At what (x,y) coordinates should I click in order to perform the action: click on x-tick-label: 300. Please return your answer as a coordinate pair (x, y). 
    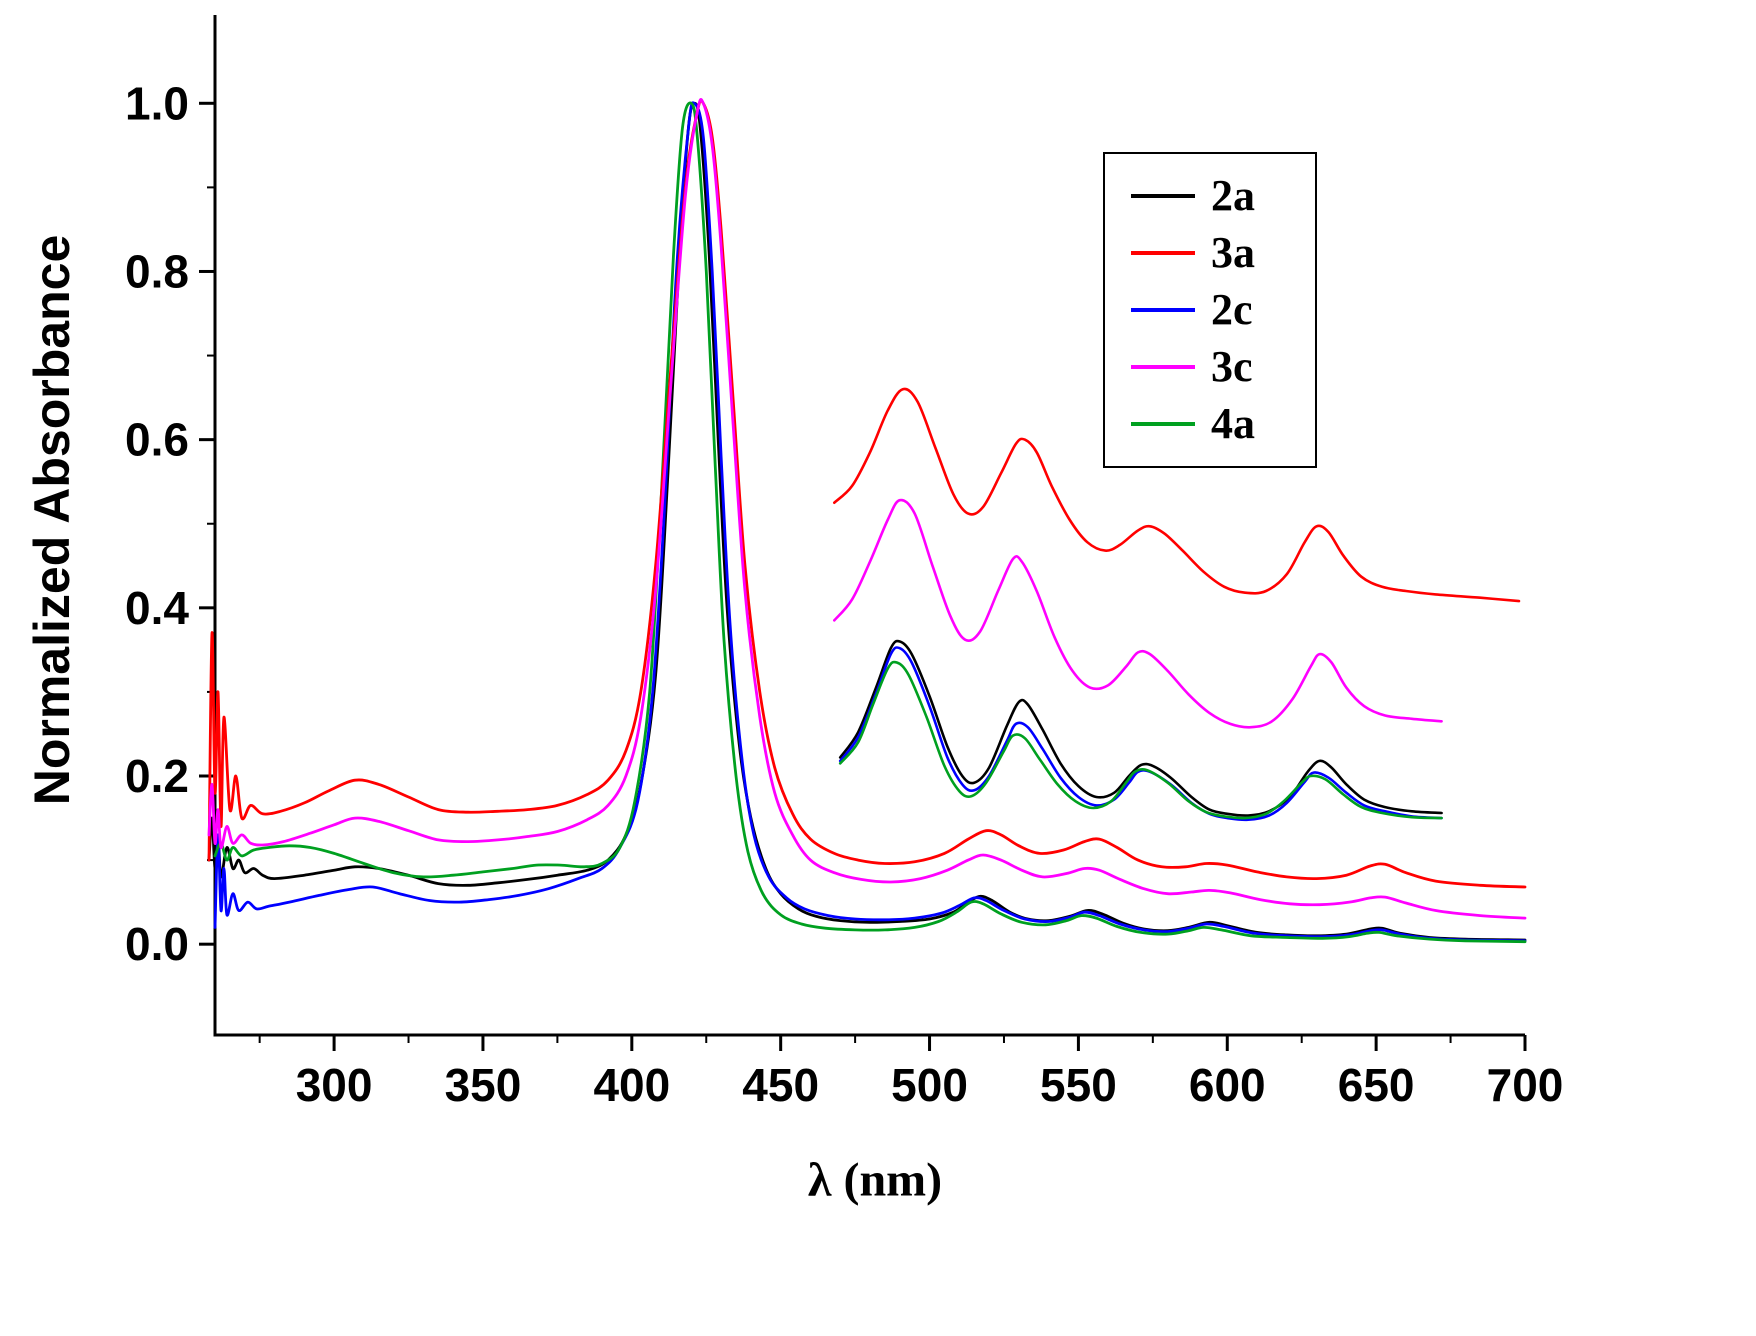
    Looking at the image, I should click on (334, 1085).